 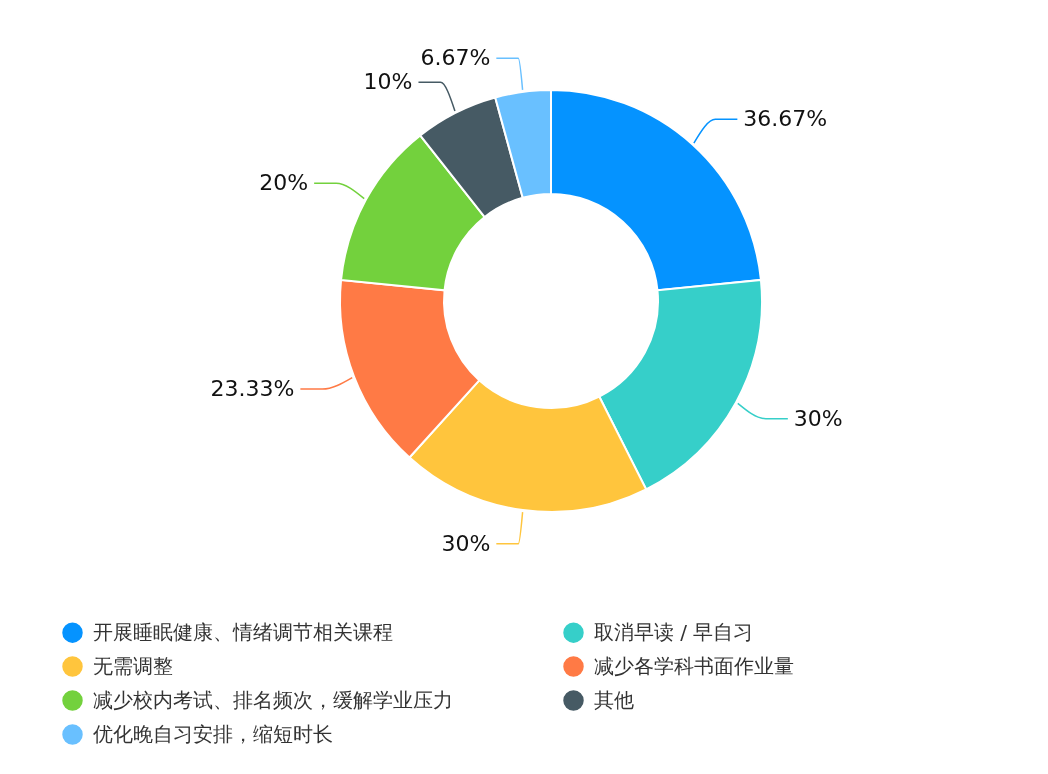 What do you see at coordinates (455, 58) in the screenshot?
I see `data-label: 6.67%` at bounding box center [455, 58].